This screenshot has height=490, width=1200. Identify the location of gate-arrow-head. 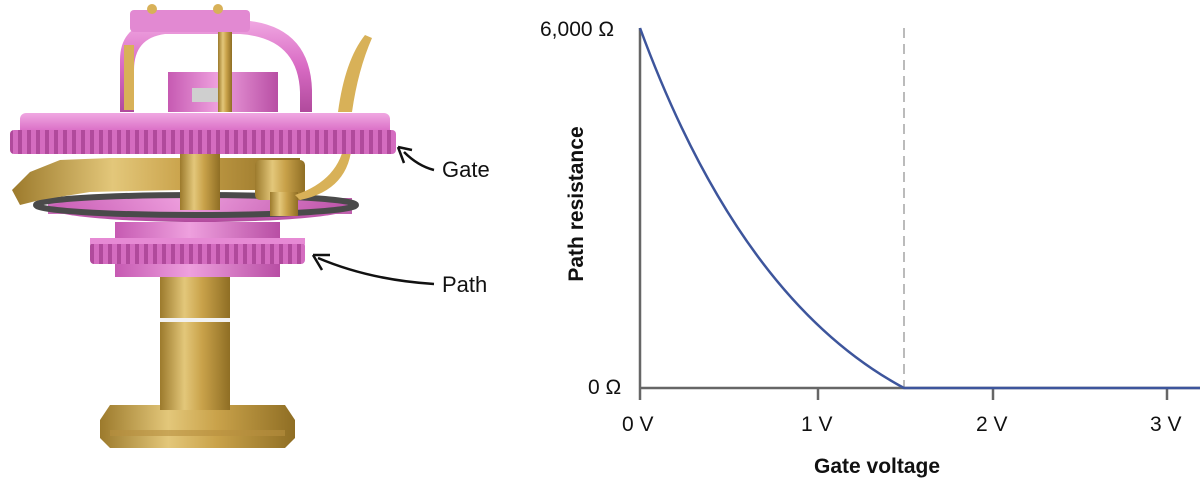
(404, 154).